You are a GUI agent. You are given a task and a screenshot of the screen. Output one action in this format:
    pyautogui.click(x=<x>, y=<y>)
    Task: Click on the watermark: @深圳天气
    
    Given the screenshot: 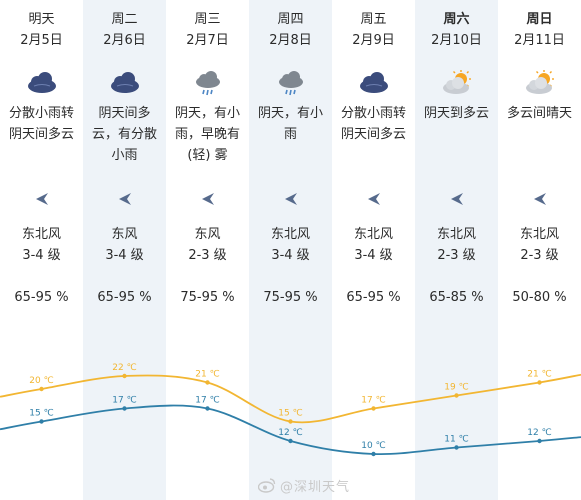 What is the action you would take?
    pyautogui.click(x=318, y=485)
    